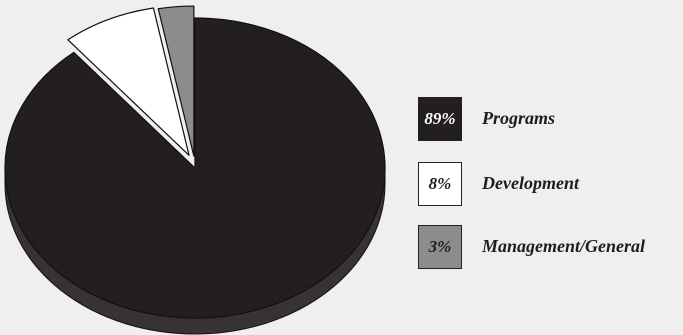 The image size is (683, 335). What do you see at coordinates (530, 183) in the screenshot?
I see `legend-label-development: Development` at bounding box center [530, 183].